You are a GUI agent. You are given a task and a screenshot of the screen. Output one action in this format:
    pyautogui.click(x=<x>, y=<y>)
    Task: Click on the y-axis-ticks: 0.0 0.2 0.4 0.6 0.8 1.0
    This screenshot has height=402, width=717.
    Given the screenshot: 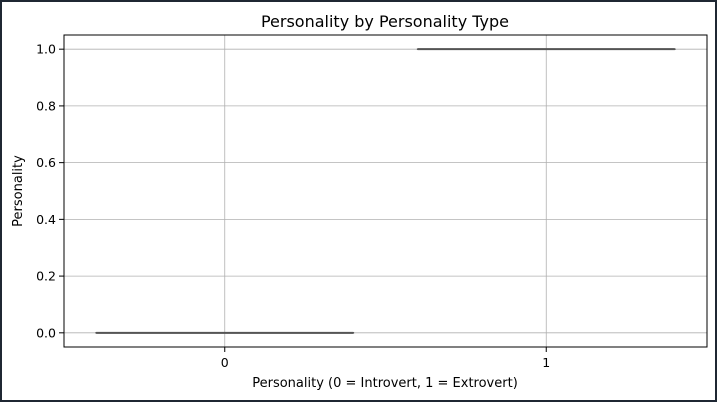 What is the action you would take?
    pyautogui.click(x=50, y=191)
    